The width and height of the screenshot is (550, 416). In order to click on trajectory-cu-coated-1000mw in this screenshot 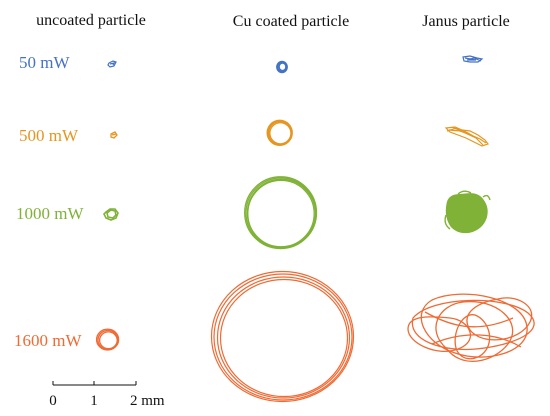, I will do `click(281, 213)`.